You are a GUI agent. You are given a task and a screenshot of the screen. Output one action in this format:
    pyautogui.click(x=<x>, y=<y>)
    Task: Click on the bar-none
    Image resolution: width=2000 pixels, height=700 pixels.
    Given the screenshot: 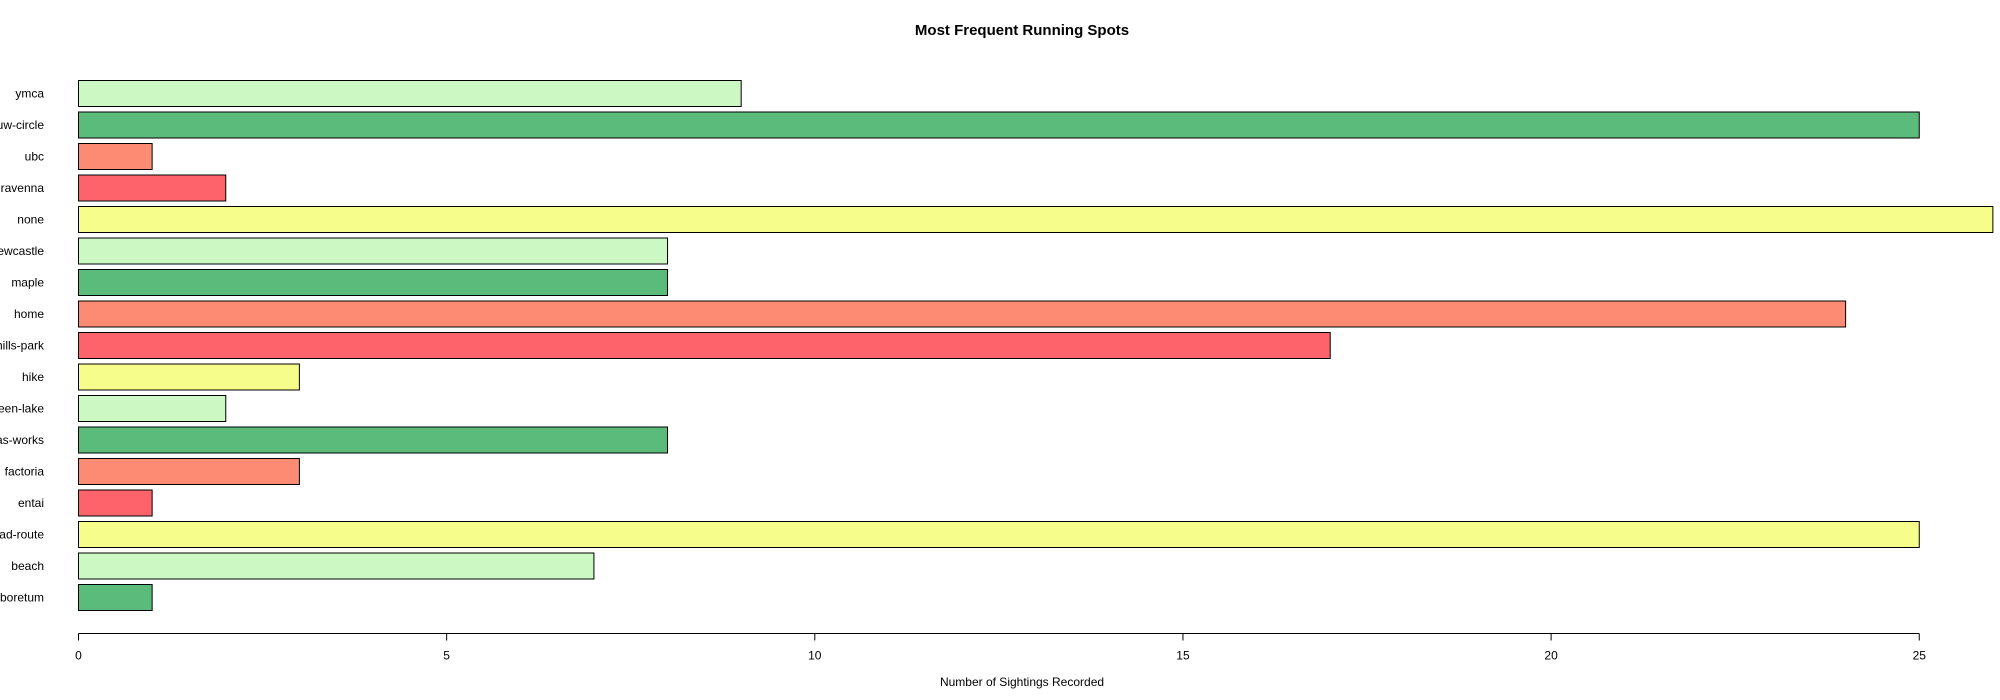 What is the action you would take?
    pyautogui.click(x=1036, y=219)
    